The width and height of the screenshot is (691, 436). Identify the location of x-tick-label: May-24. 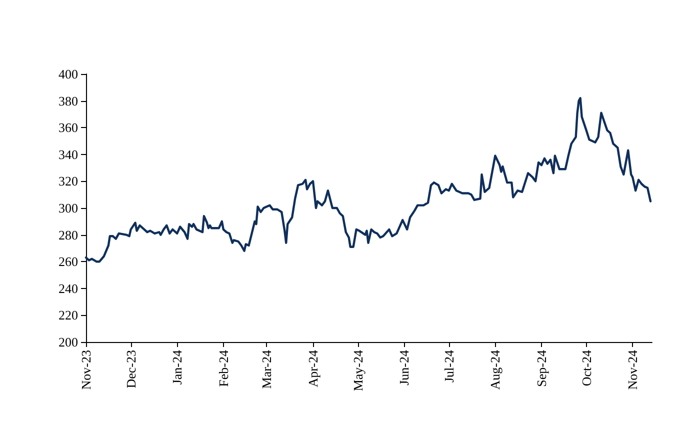
(358, 371).